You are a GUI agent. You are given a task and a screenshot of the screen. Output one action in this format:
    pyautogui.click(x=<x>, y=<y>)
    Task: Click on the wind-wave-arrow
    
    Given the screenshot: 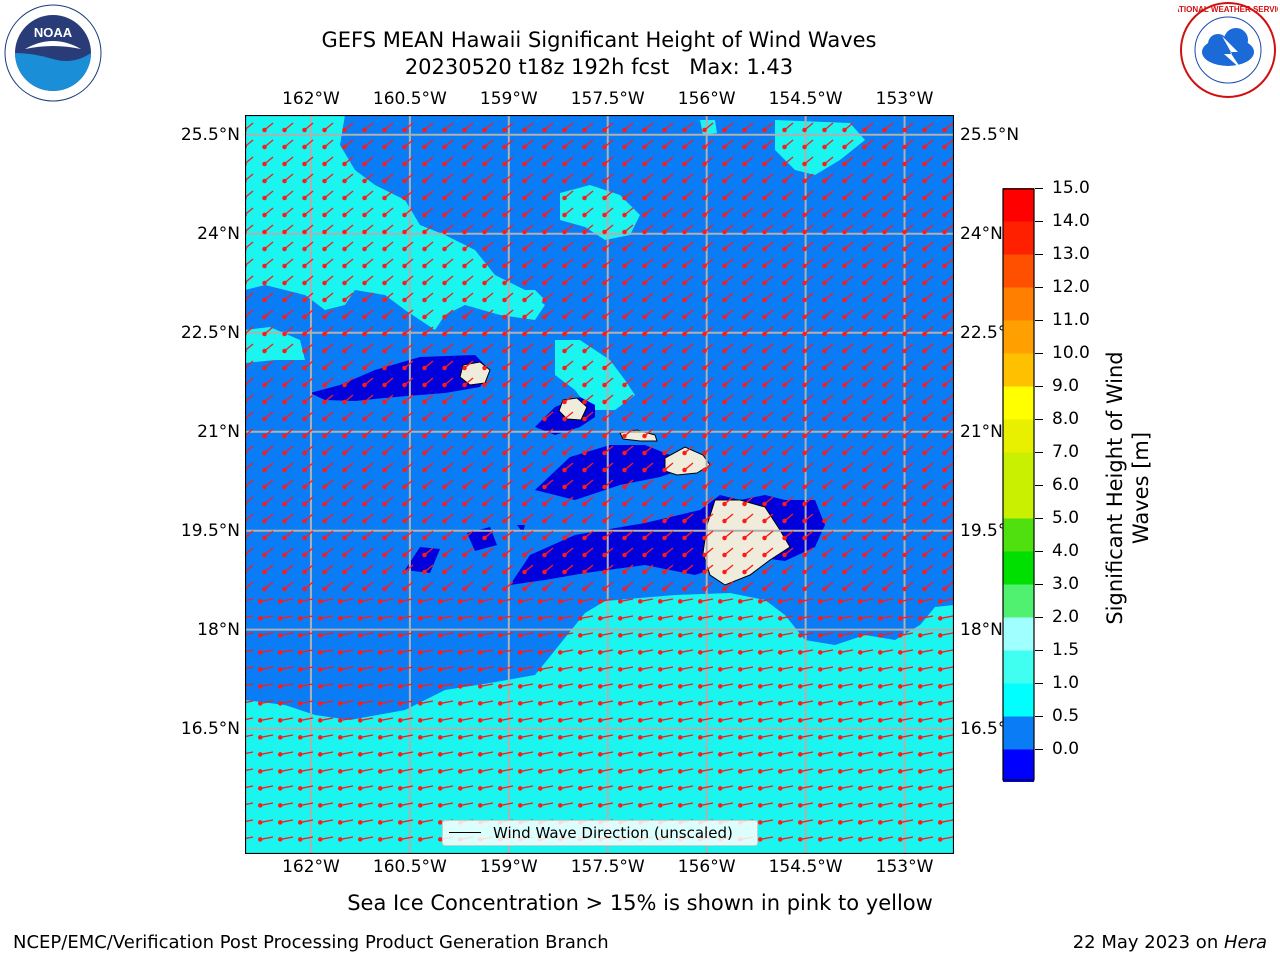 What is the action you would take?
    pyautogui.click(x=249, y=736)
    